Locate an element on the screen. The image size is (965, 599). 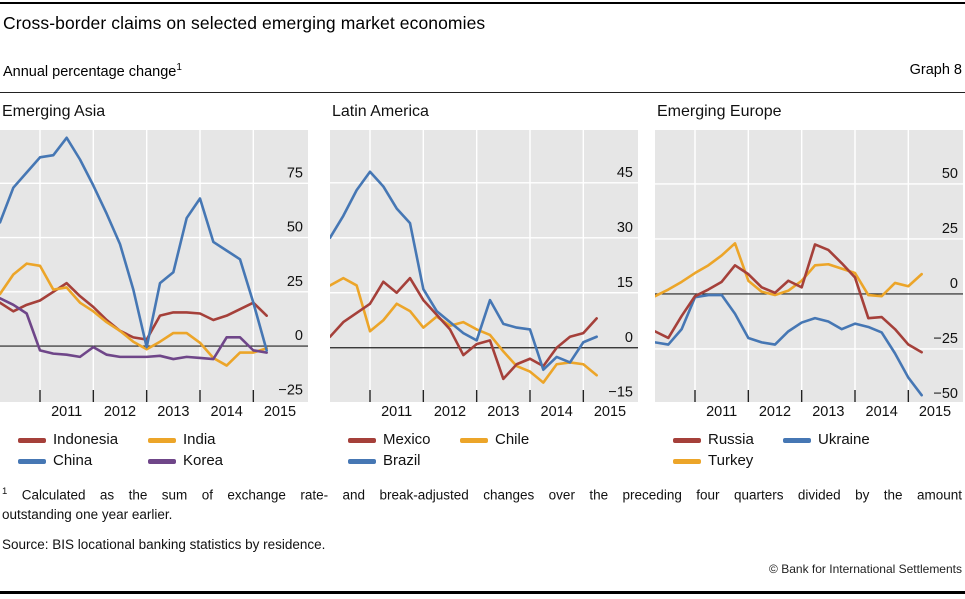
legend-label-china: China is located at coordinates (73, 460).